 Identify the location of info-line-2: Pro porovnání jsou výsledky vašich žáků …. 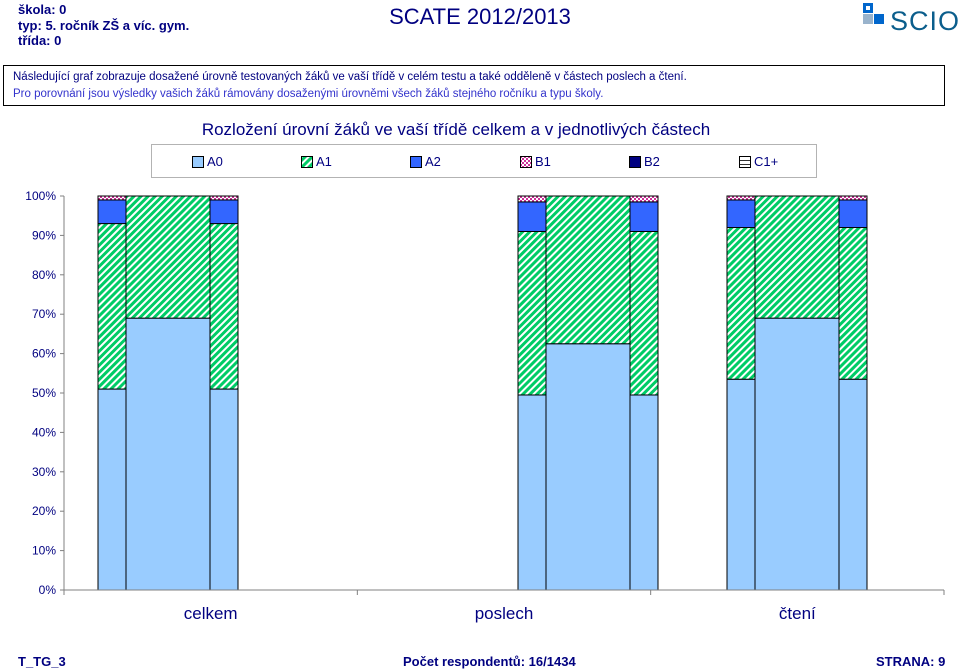
(308, 94).